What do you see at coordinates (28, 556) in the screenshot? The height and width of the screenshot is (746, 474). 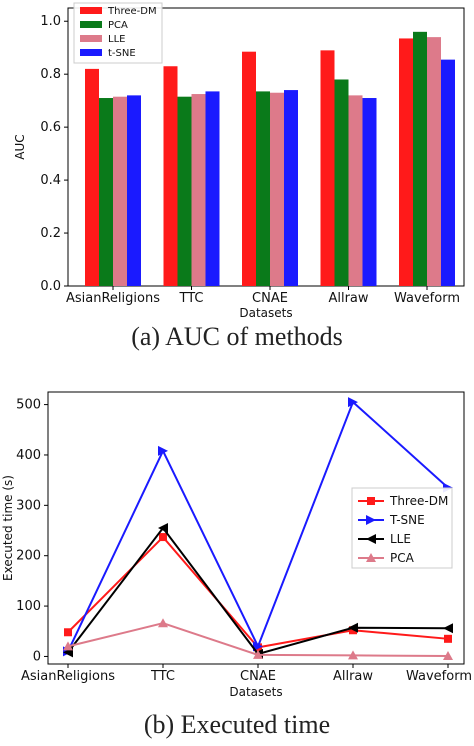 I see `y-tick-label: 200` at bounding box center [28, 556].